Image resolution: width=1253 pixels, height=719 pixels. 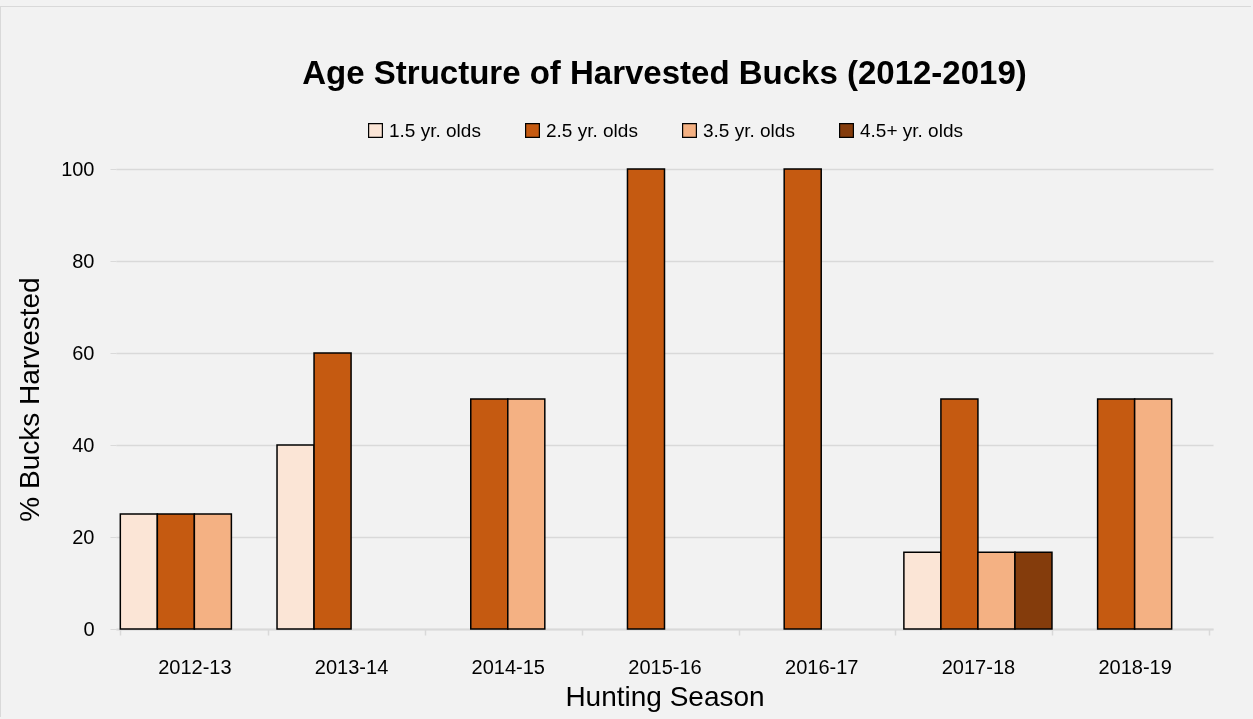 What do you see at coordinates (822, 666) in the screenshot?
I see `x-tick-label: 2016-17` at bounding box center [822, 666].